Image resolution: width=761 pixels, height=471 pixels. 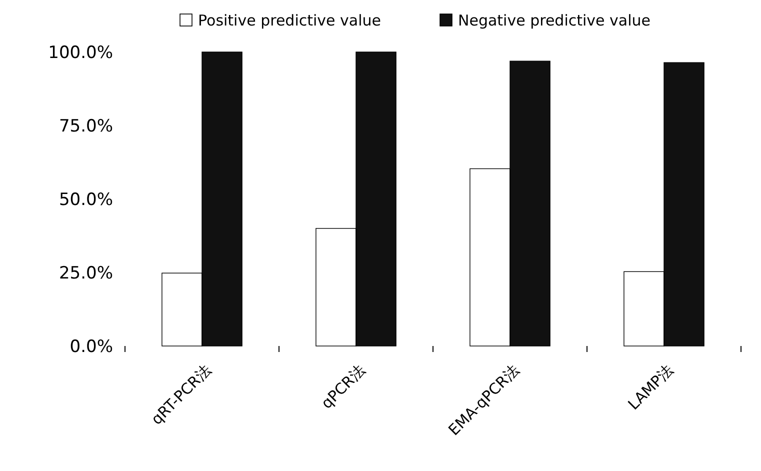 I want to click on y-tick-label: 50.0%, so click(x=85, y=200).